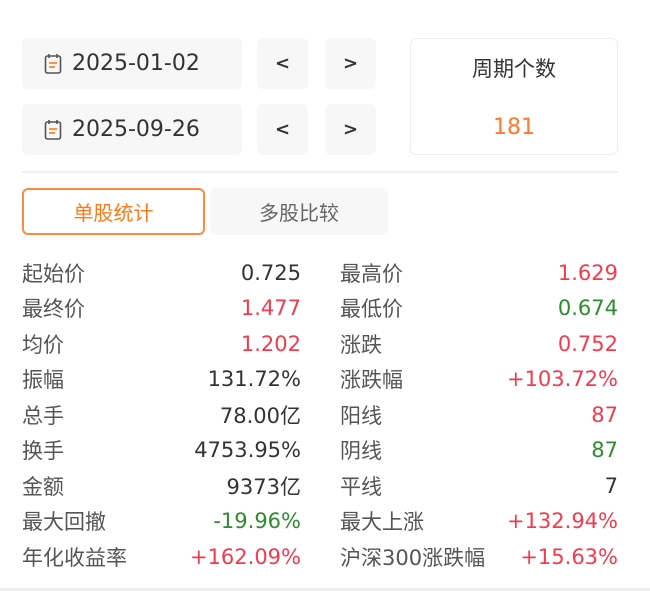 The image size is (650, 591). What do you see at coordinates (361, 486) in the screenshot?
I see `stat-label: 平线` at bounding box center [361, 486].